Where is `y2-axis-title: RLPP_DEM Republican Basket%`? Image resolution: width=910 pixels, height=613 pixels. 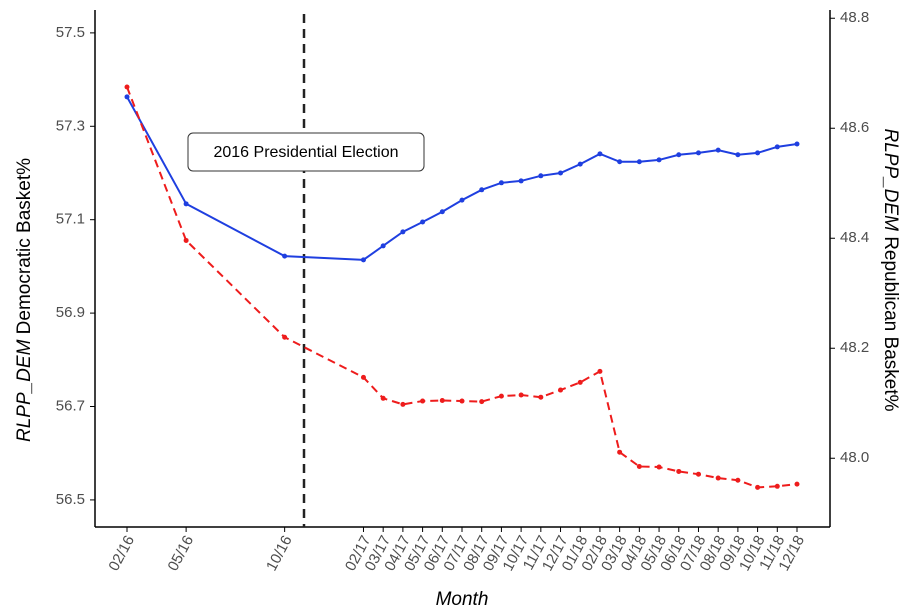
y2-axis-title: RLPP_DEM Republican Basket% is located at coordinates (890, 269).